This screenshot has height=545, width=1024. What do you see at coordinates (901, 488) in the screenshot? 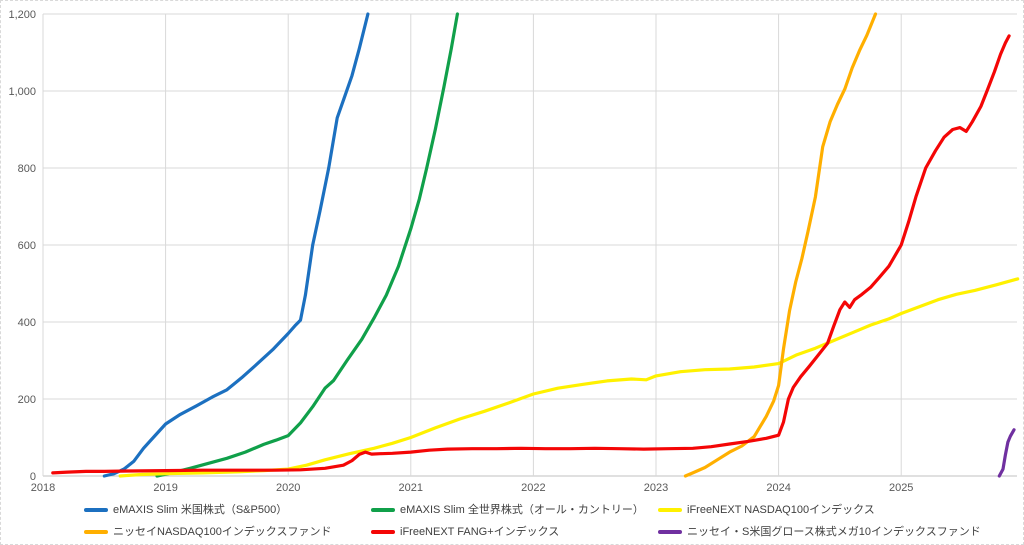
I see `x-axis-tick-label: 2025` at bounding box center [901, 488].